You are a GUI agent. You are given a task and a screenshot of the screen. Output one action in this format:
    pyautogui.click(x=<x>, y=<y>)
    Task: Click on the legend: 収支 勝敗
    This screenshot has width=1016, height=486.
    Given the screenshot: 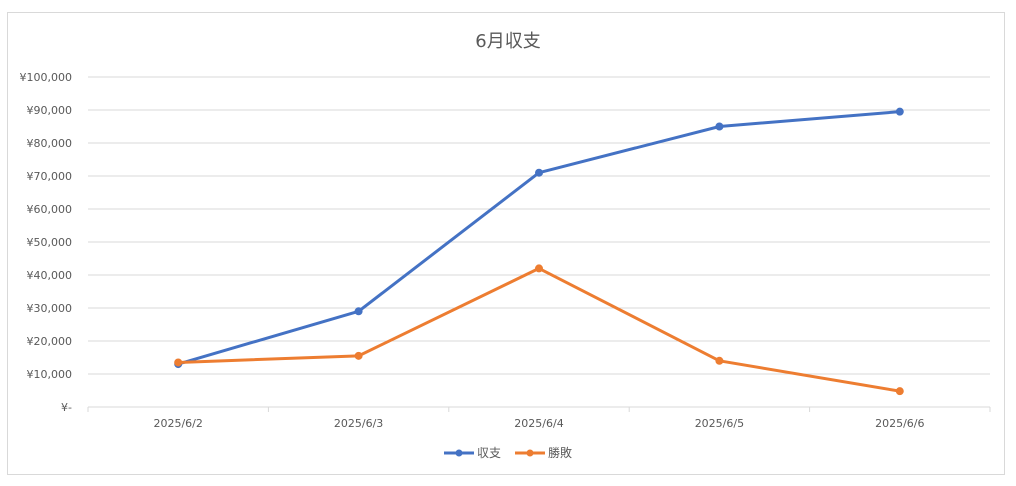 What is the action you would take?
    pyautogui.click(x=508, y=452)
    